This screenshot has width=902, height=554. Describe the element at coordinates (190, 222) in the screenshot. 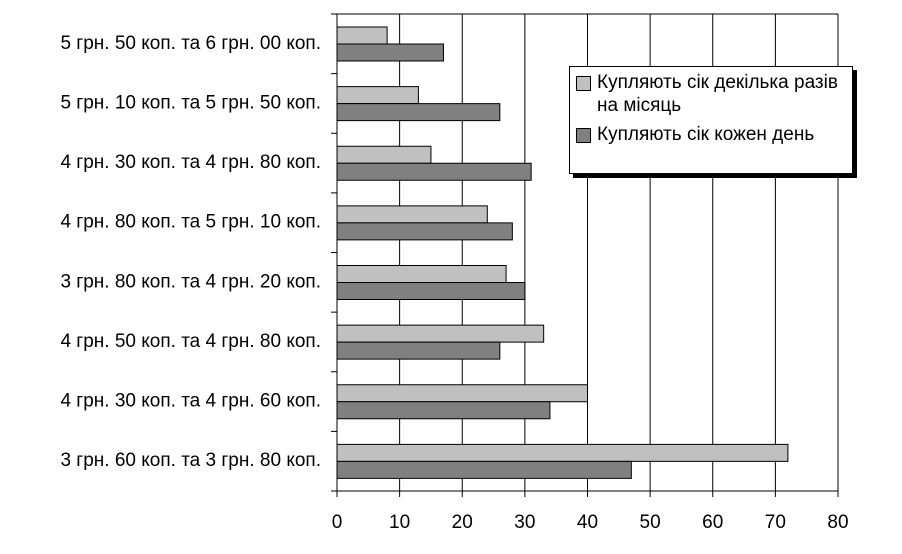

I see `y-tick-label: 4 грн. 80 коп. та 5 грн. 10 коп.` at that location.